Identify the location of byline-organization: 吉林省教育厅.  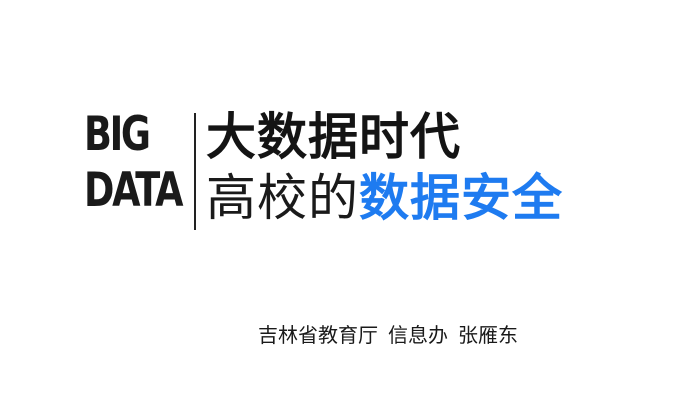
(318, 335).